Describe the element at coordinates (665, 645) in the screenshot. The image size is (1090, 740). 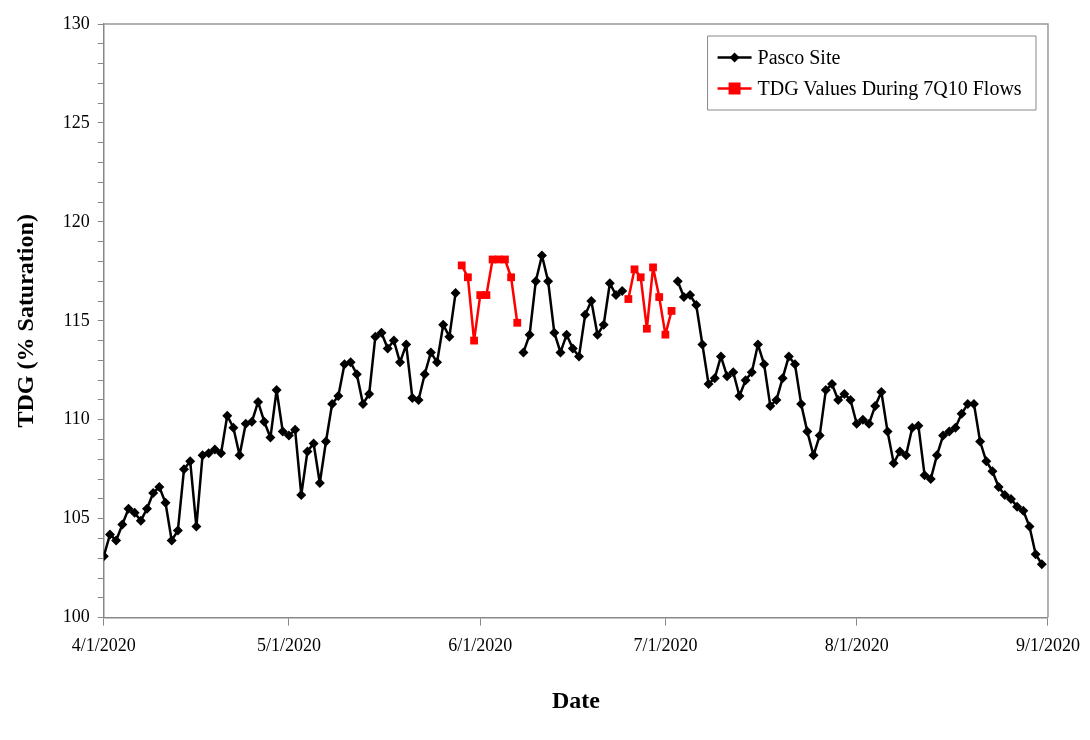
I see `x-tick-label: 7/1/2020` at that location.